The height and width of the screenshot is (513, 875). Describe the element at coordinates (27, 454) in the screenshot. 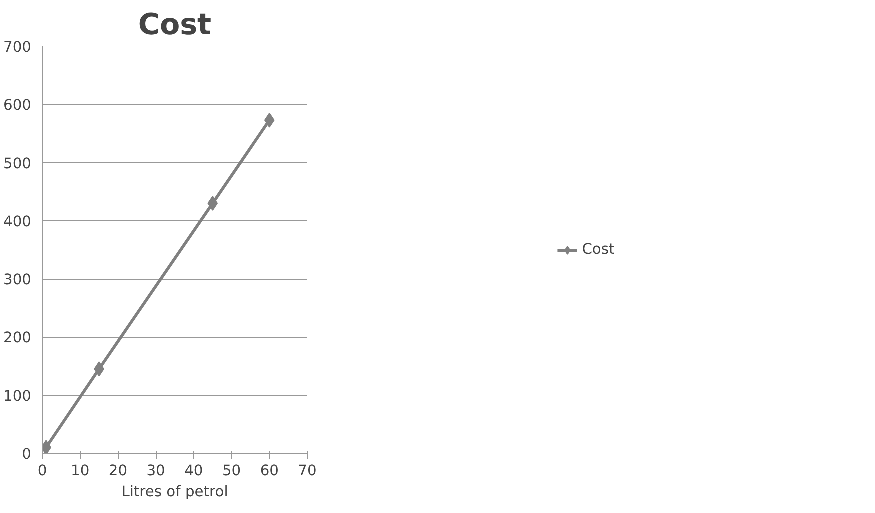

I see `y-tick-label: 0` at that location.